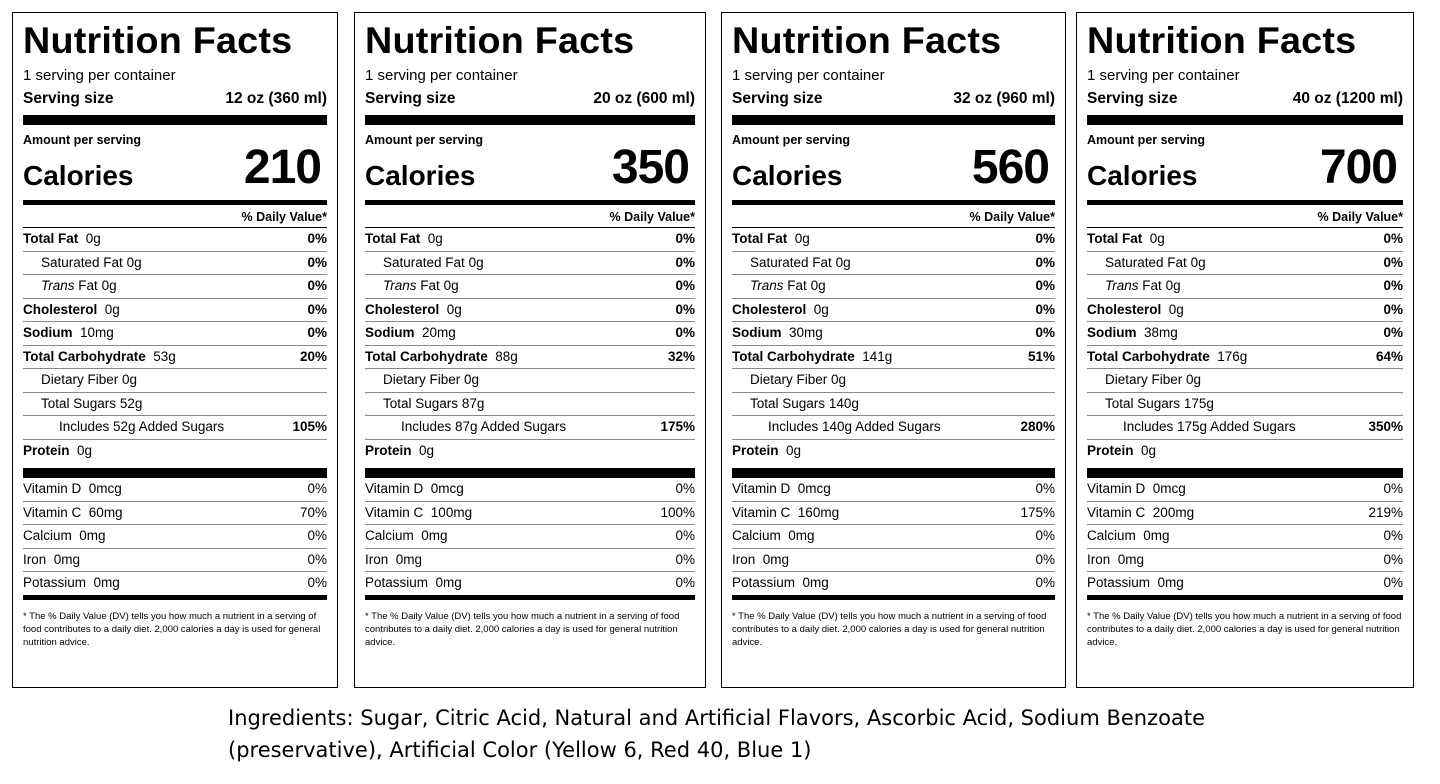 The image size is (1440, 784). What do you see at coordinates (530, 451) in the screenshot?
I see `nutrient-row: Protein 0g` at bounding box center [530, 451].